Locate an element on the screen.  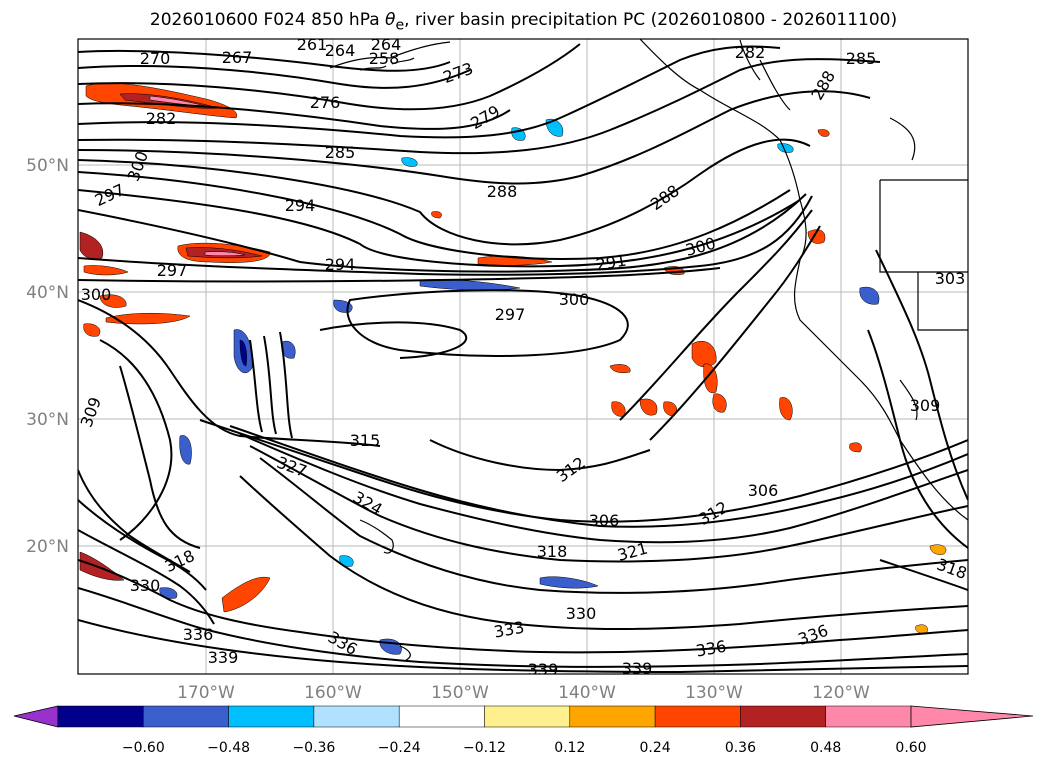
contour-309-coast is located at coordinates (921, 375).